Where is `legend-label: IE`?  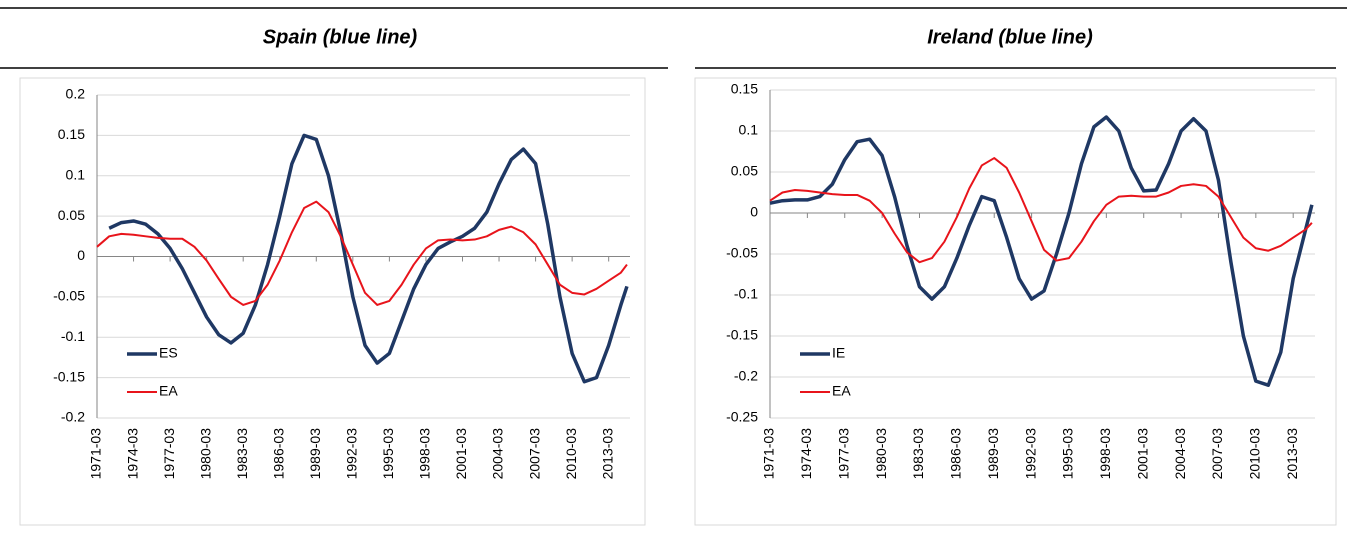
legend-label: IE is located at coordinates (838, 353).